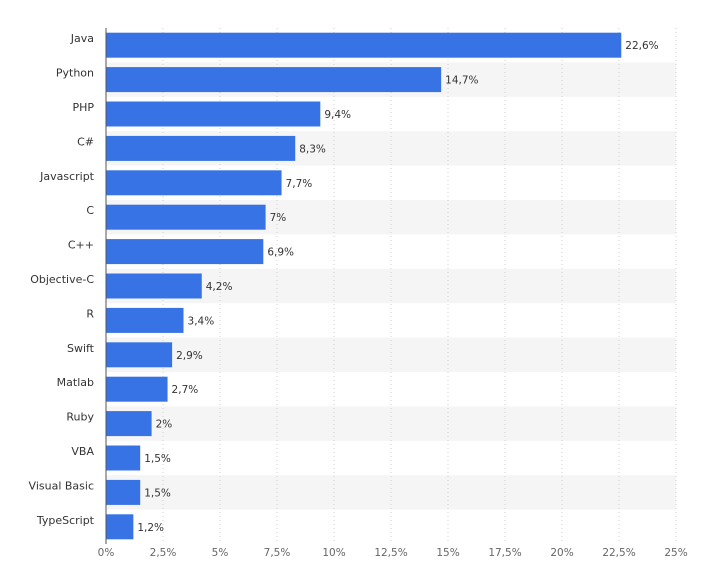  I want to click on x-tick-label: 10%, so click(333, 553).